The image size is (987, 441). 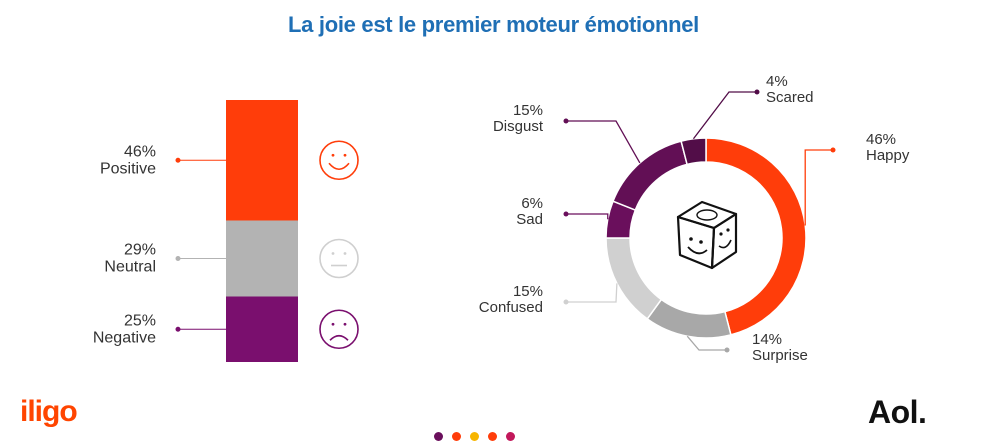 I want to click on bar-category-label: Positive, so click(x=128, y=168).